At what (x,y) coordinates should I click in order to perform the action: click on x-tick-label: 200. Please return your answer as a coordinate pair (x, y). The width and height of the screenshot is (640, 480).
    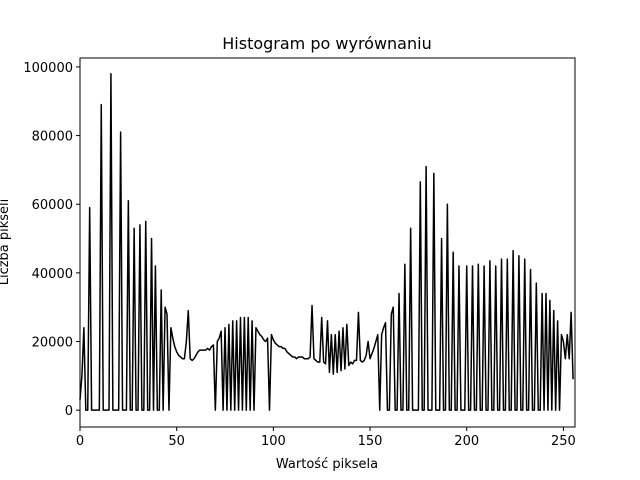
    Looking at the image, I should click on (466, 441).